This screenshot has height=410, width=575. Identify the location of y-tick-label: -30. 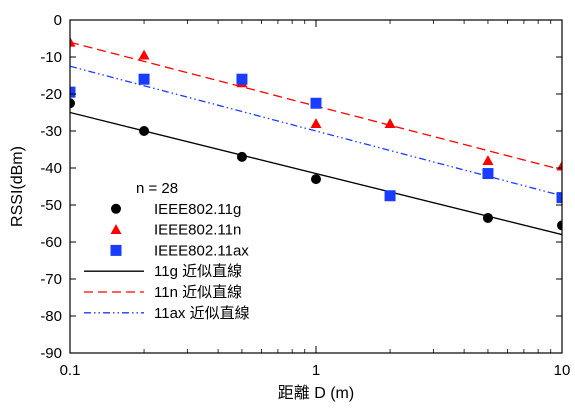
(51, 131).